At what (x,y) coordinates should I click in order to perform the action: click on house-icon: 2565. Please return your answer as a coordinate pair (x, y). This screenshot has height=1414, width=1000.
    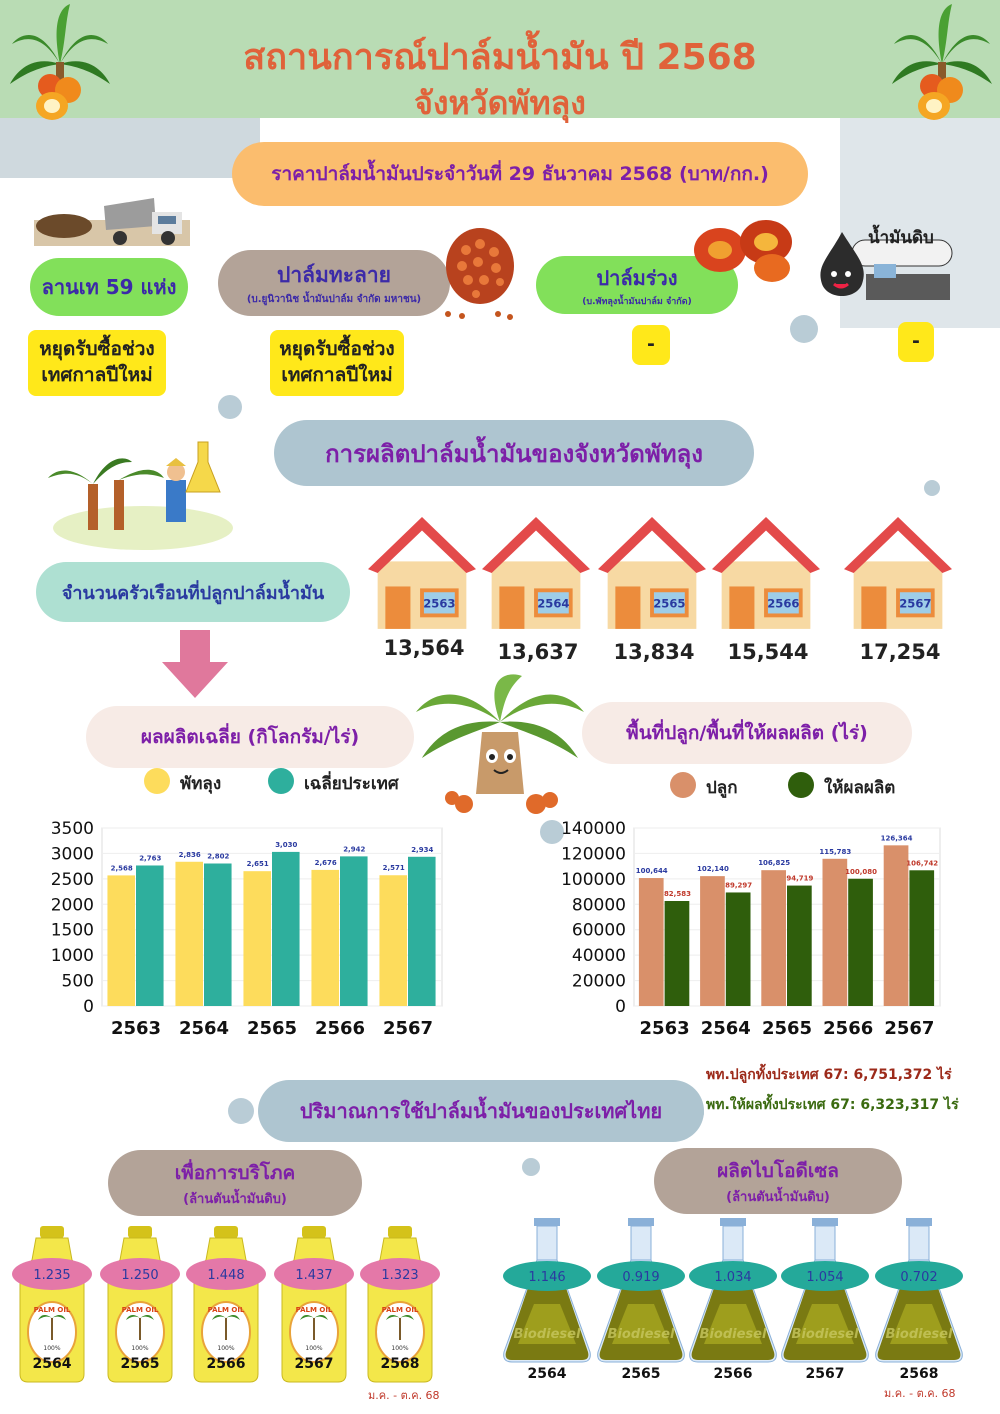
    Looking at the image, I should click on (652, 573).